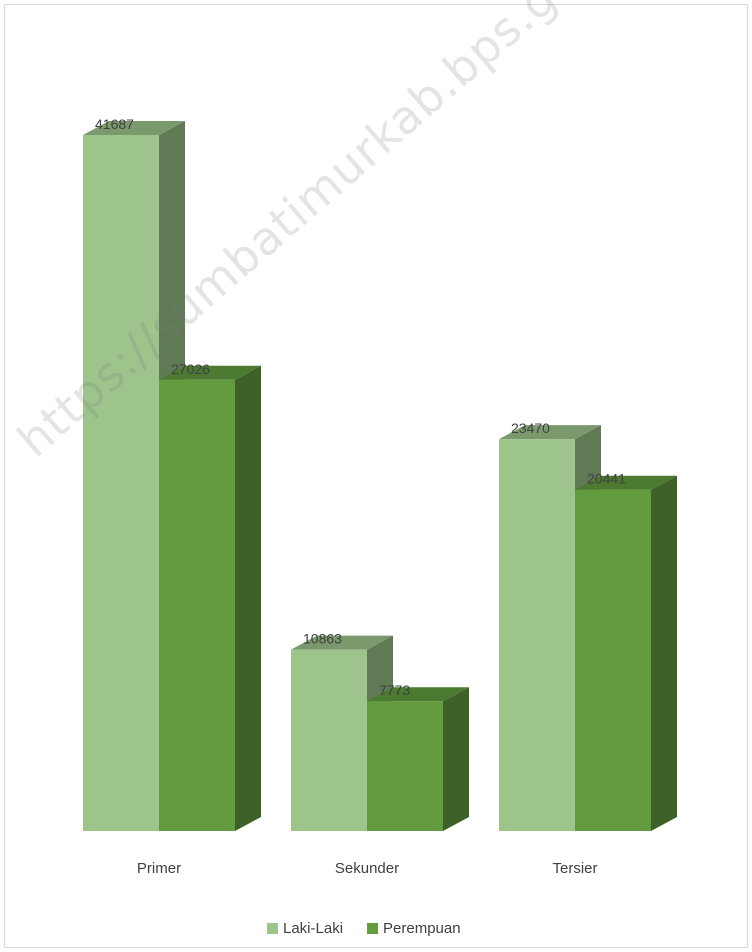 The height and width of the screenshot is (952, 752). What do you see at coordinates (248, 598) in the screenshot?
I see `bar-side-perempuan-primer` at bounding box center [248, 598].